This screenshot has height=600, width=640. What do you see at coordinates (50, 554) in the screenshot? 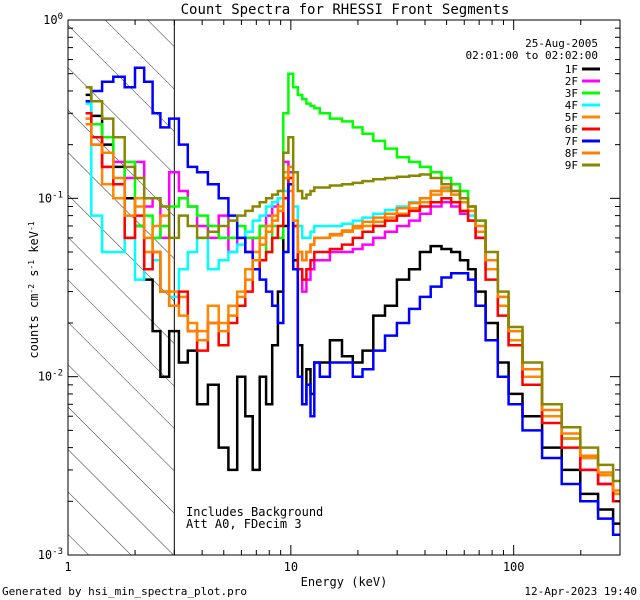
I see `y-tick-label: 10-3` at bounding box center [50, 554].